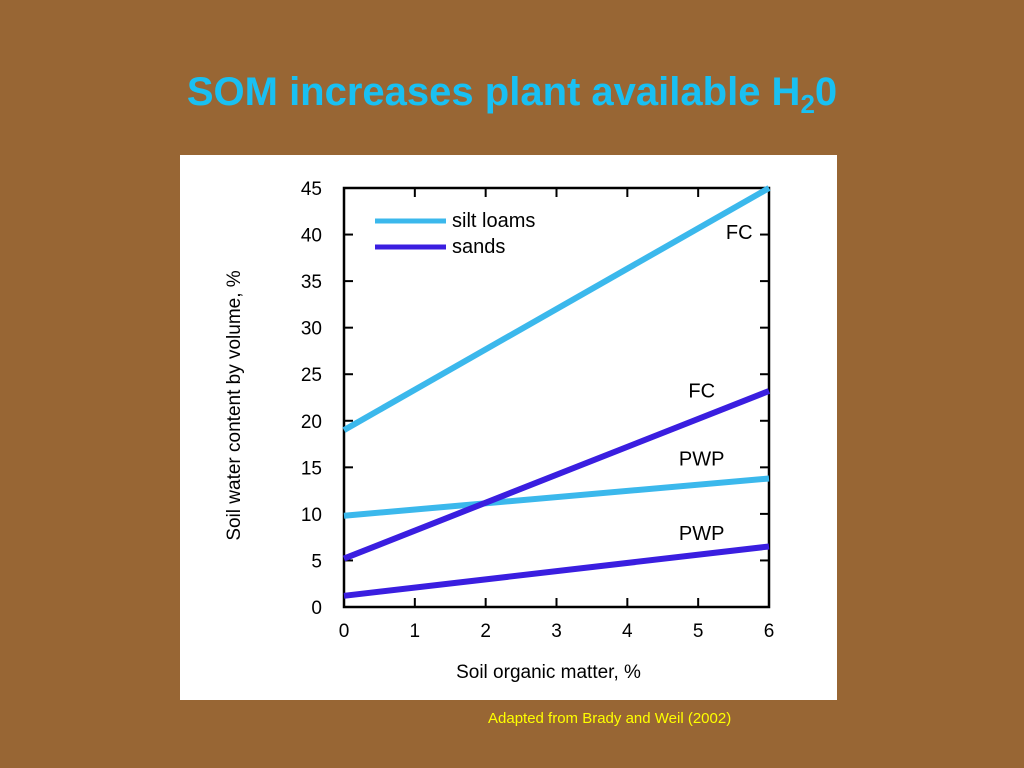  Describe the element at coordinates (493, 221) in the screenshot. I see `legend-label: silt loams` at that location.